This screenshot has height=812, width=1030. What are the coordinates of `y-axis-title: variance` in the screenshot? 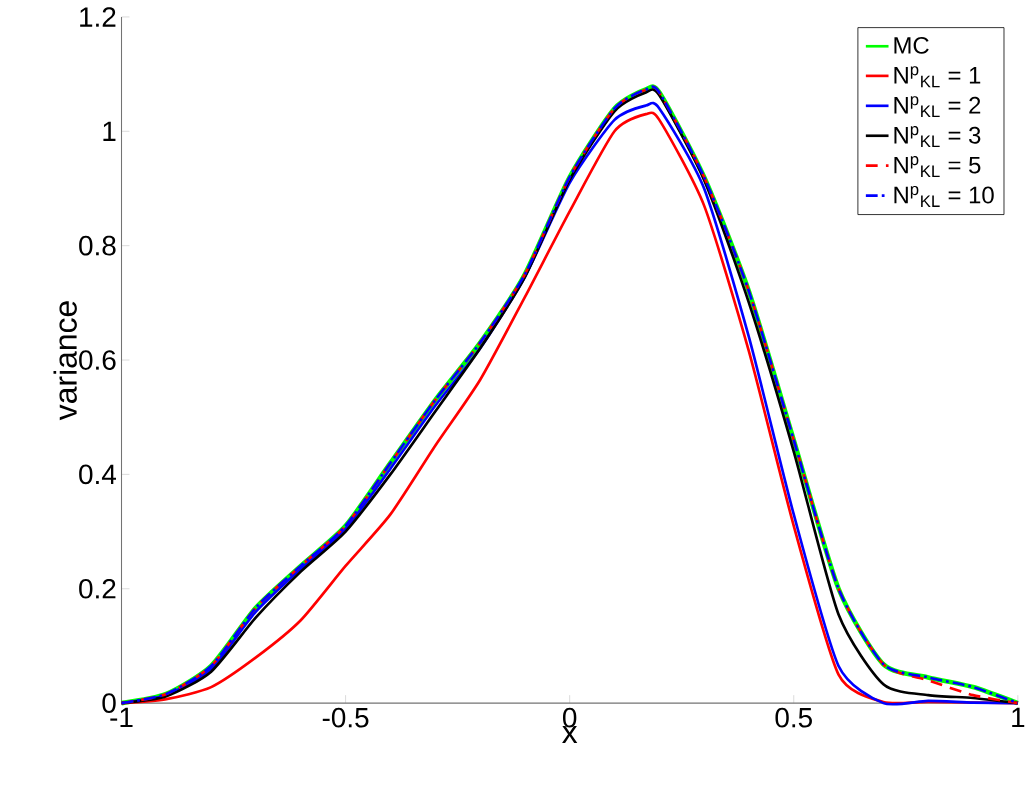 It's located at (65, 361).